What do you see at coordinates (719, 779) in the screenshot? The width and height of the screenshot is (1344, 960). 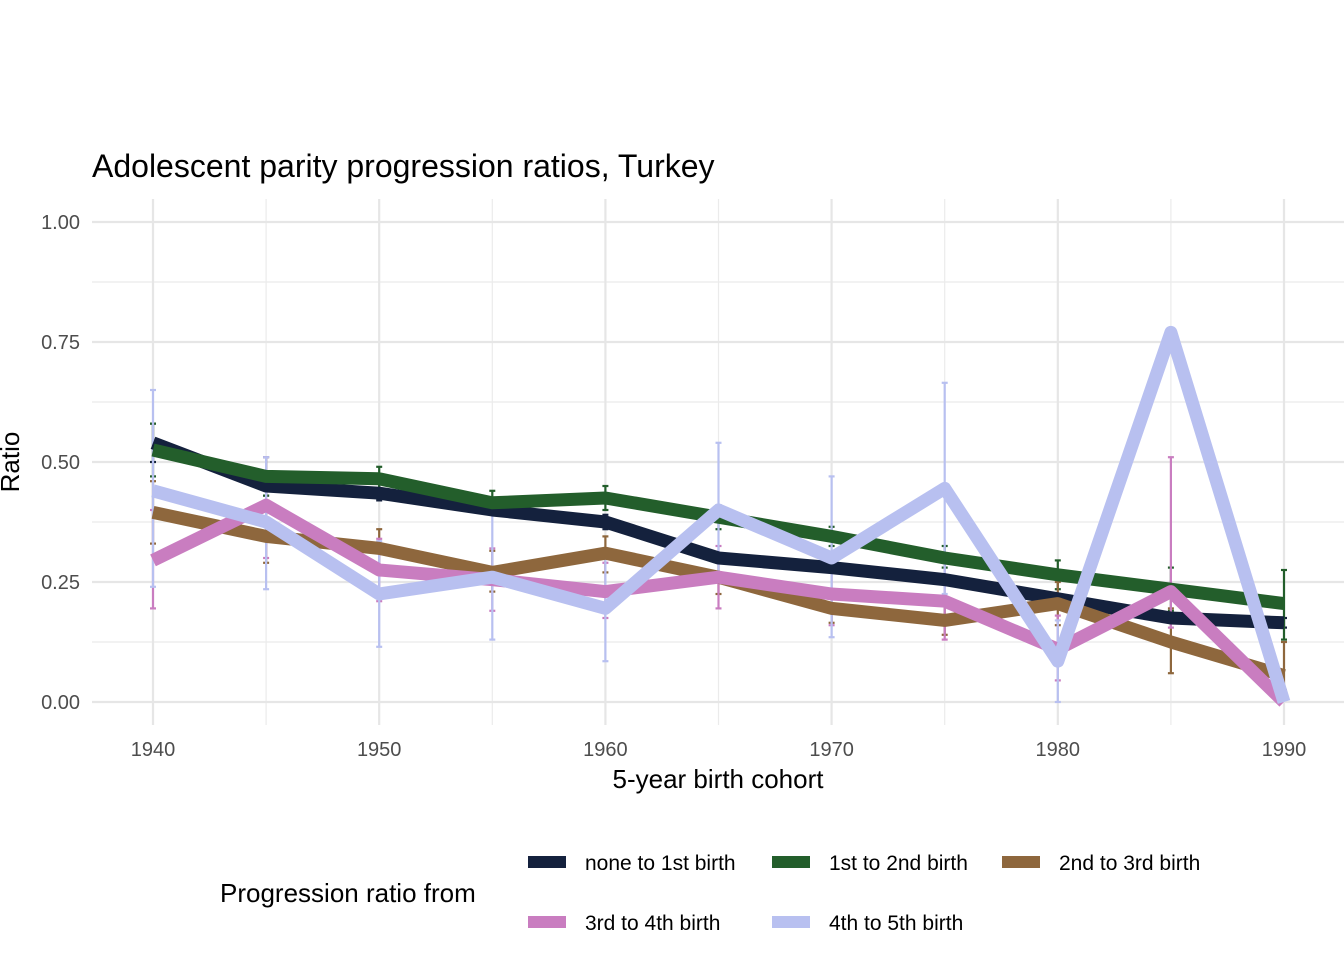 I see `x-axis-title: 5-year birth cohort` at bounding box center [719, 779].